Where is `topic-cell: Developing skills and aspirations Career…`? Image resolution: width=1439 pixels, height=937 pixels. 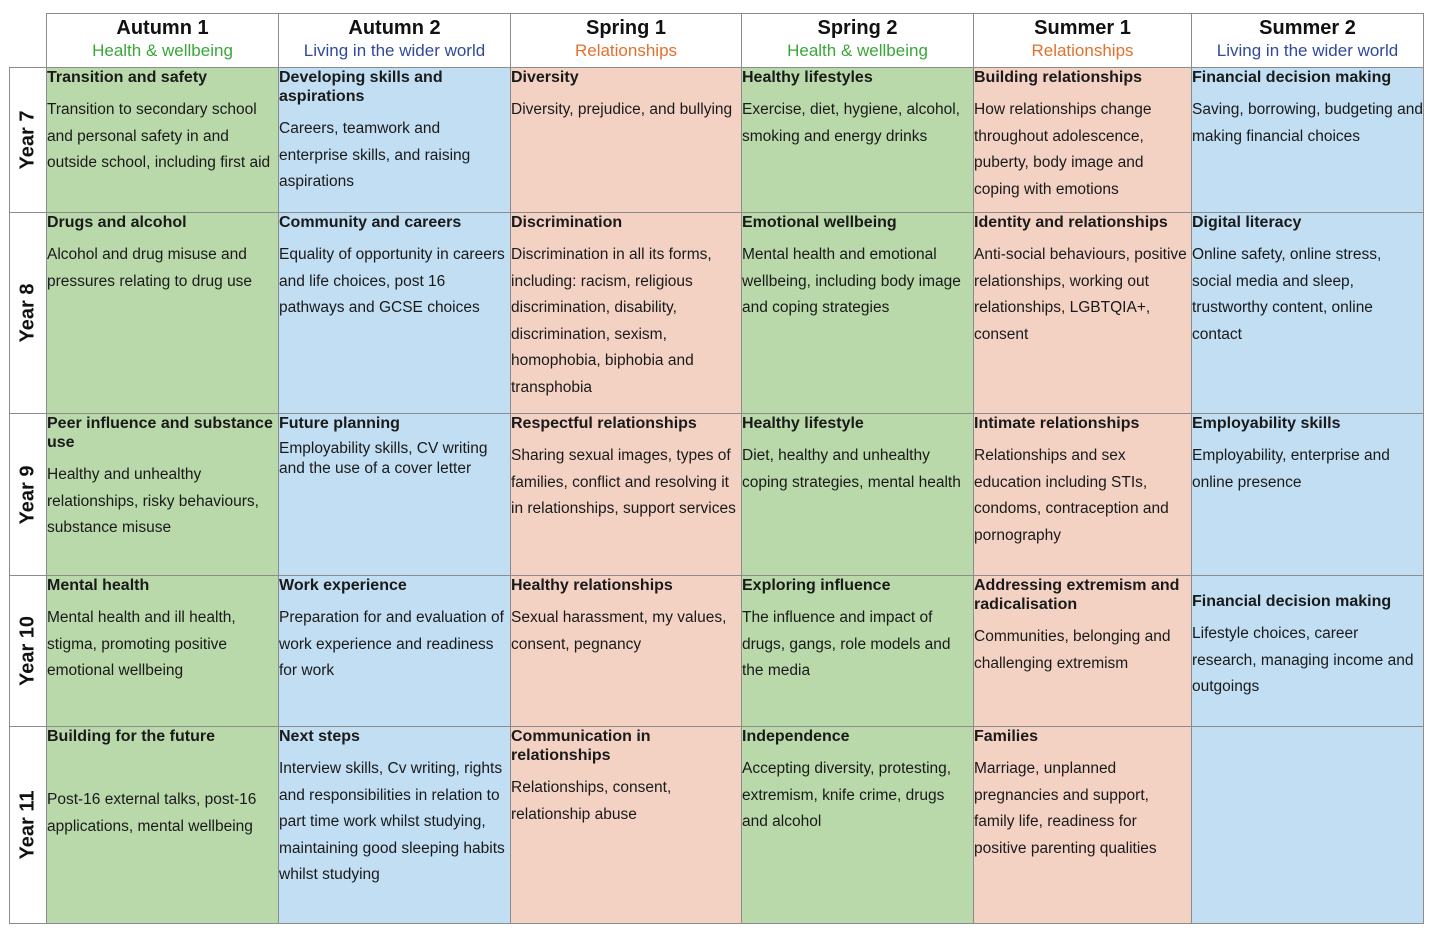
topic-cell: Developing skills and aspirations Career… is located at coordinates (394, 140).